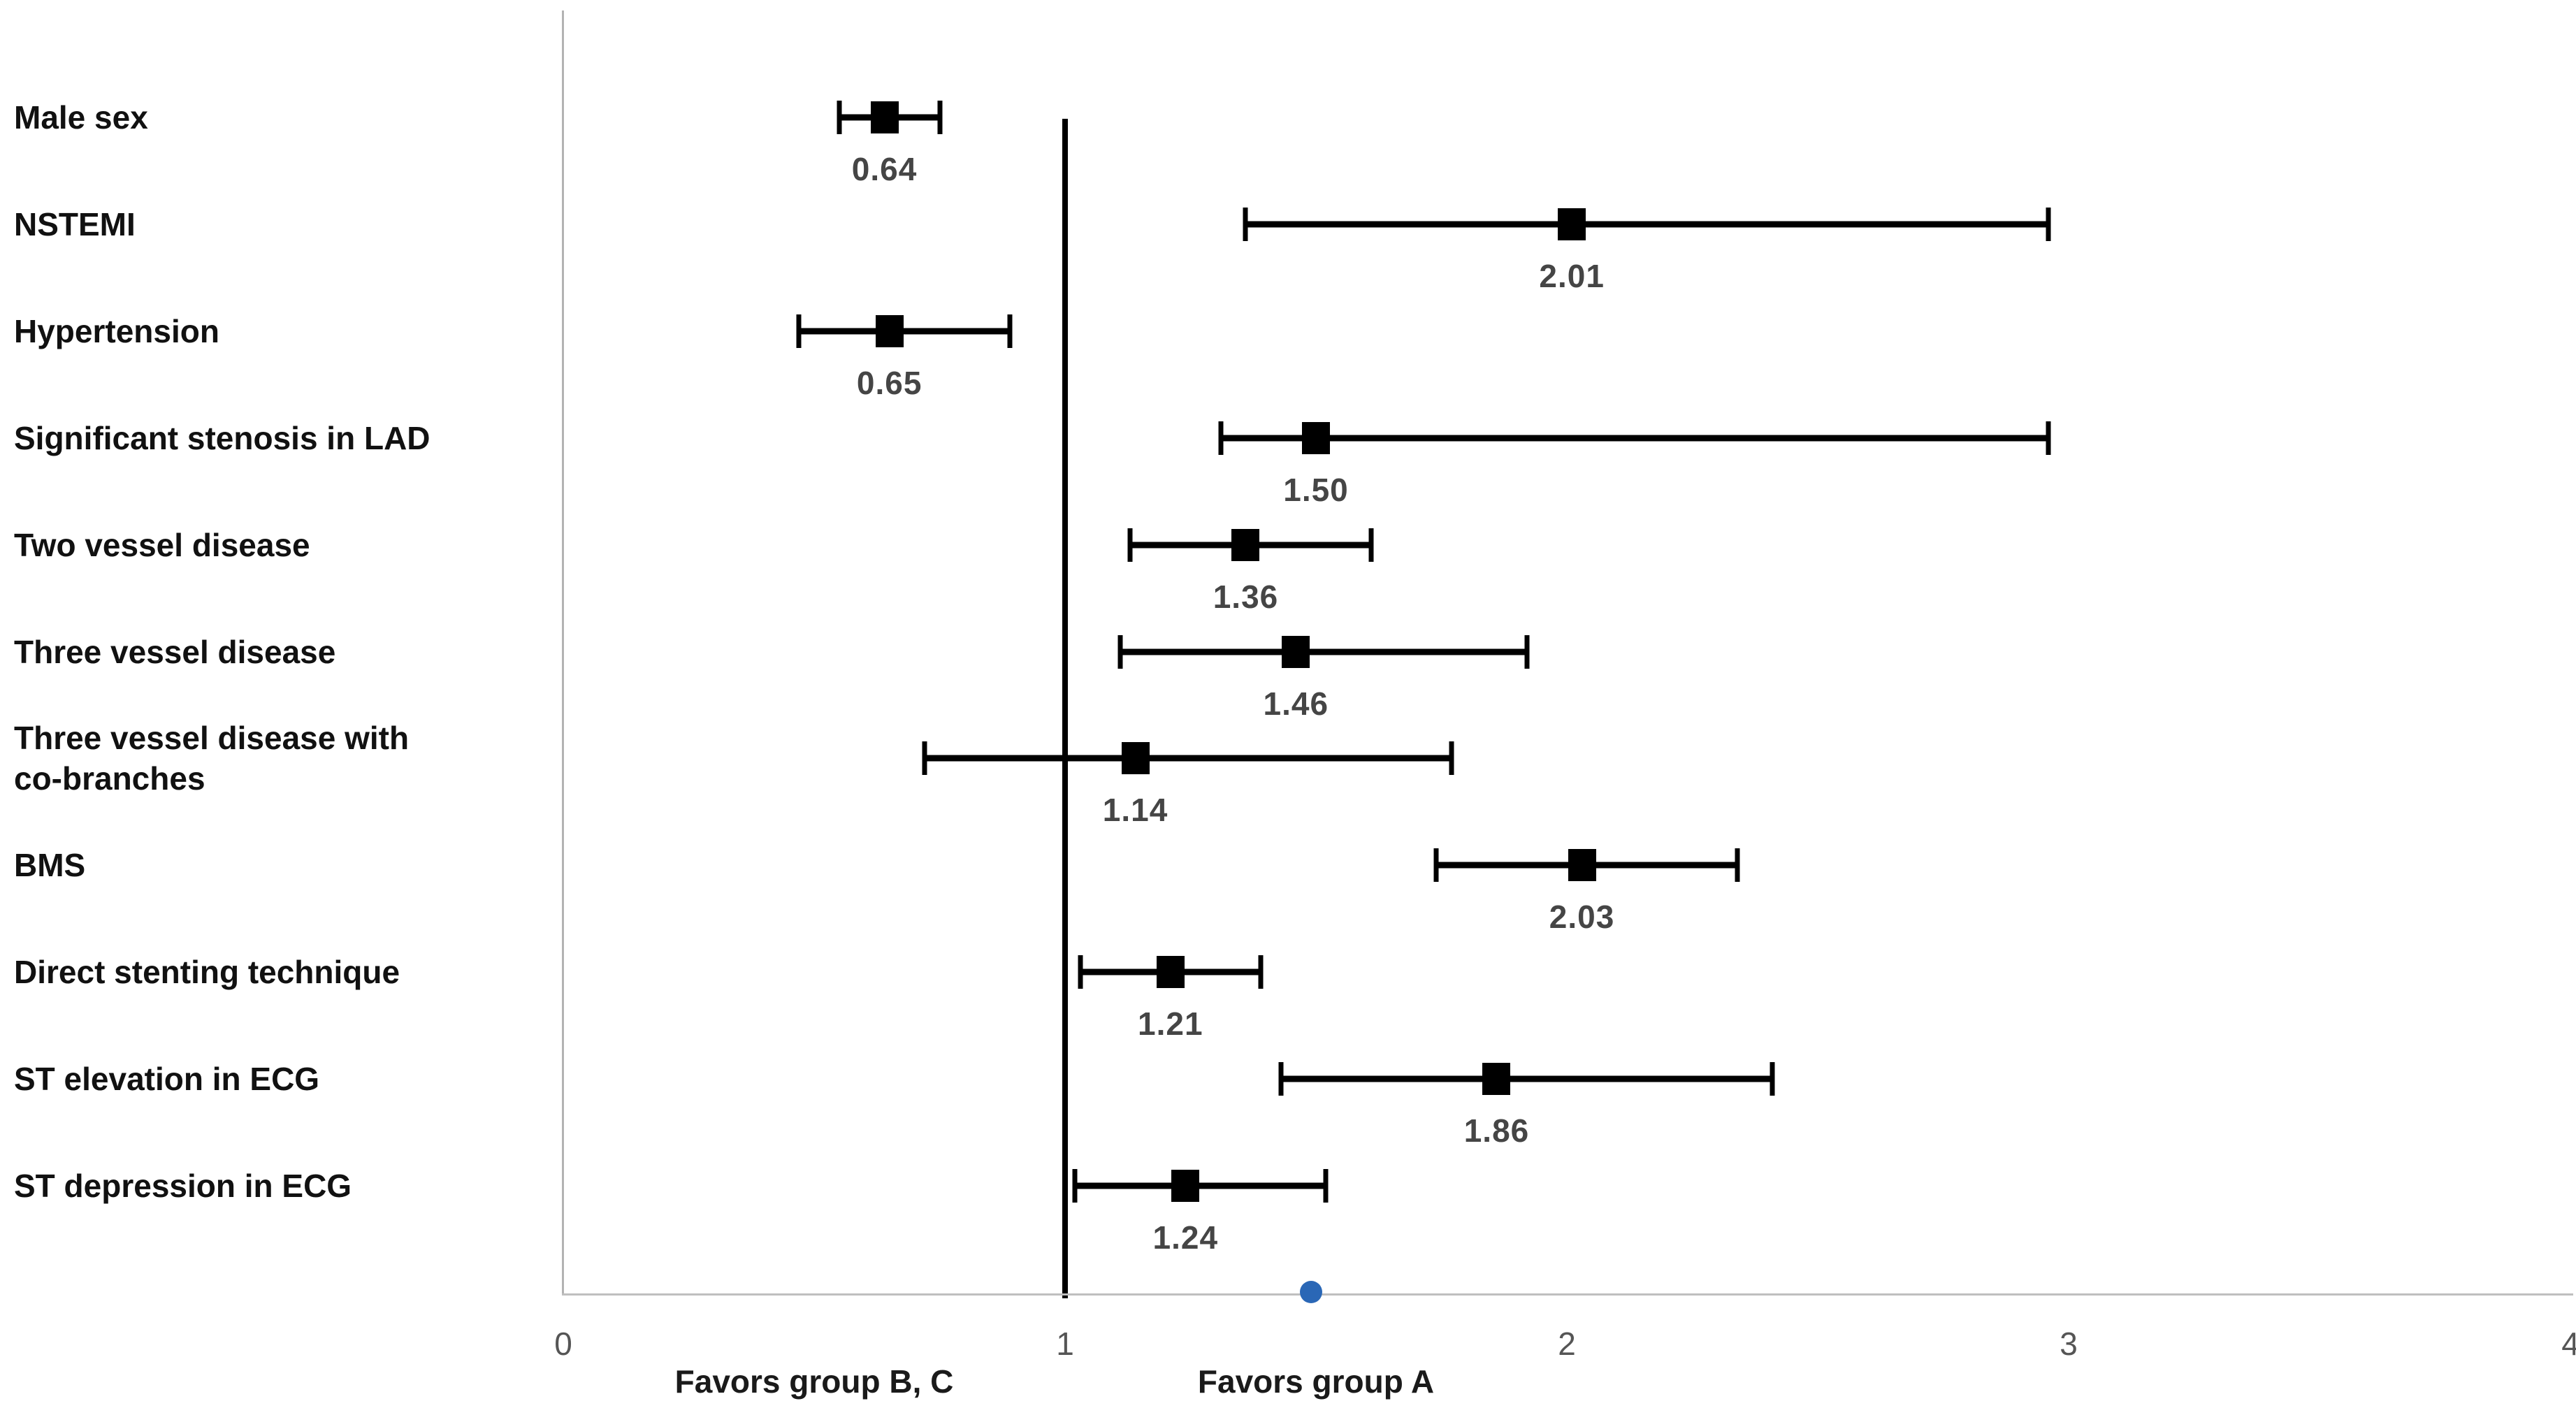 This screenshot has width=2576, height=1415. I want to click on value-label: 1.24, so click(1185, 1237).